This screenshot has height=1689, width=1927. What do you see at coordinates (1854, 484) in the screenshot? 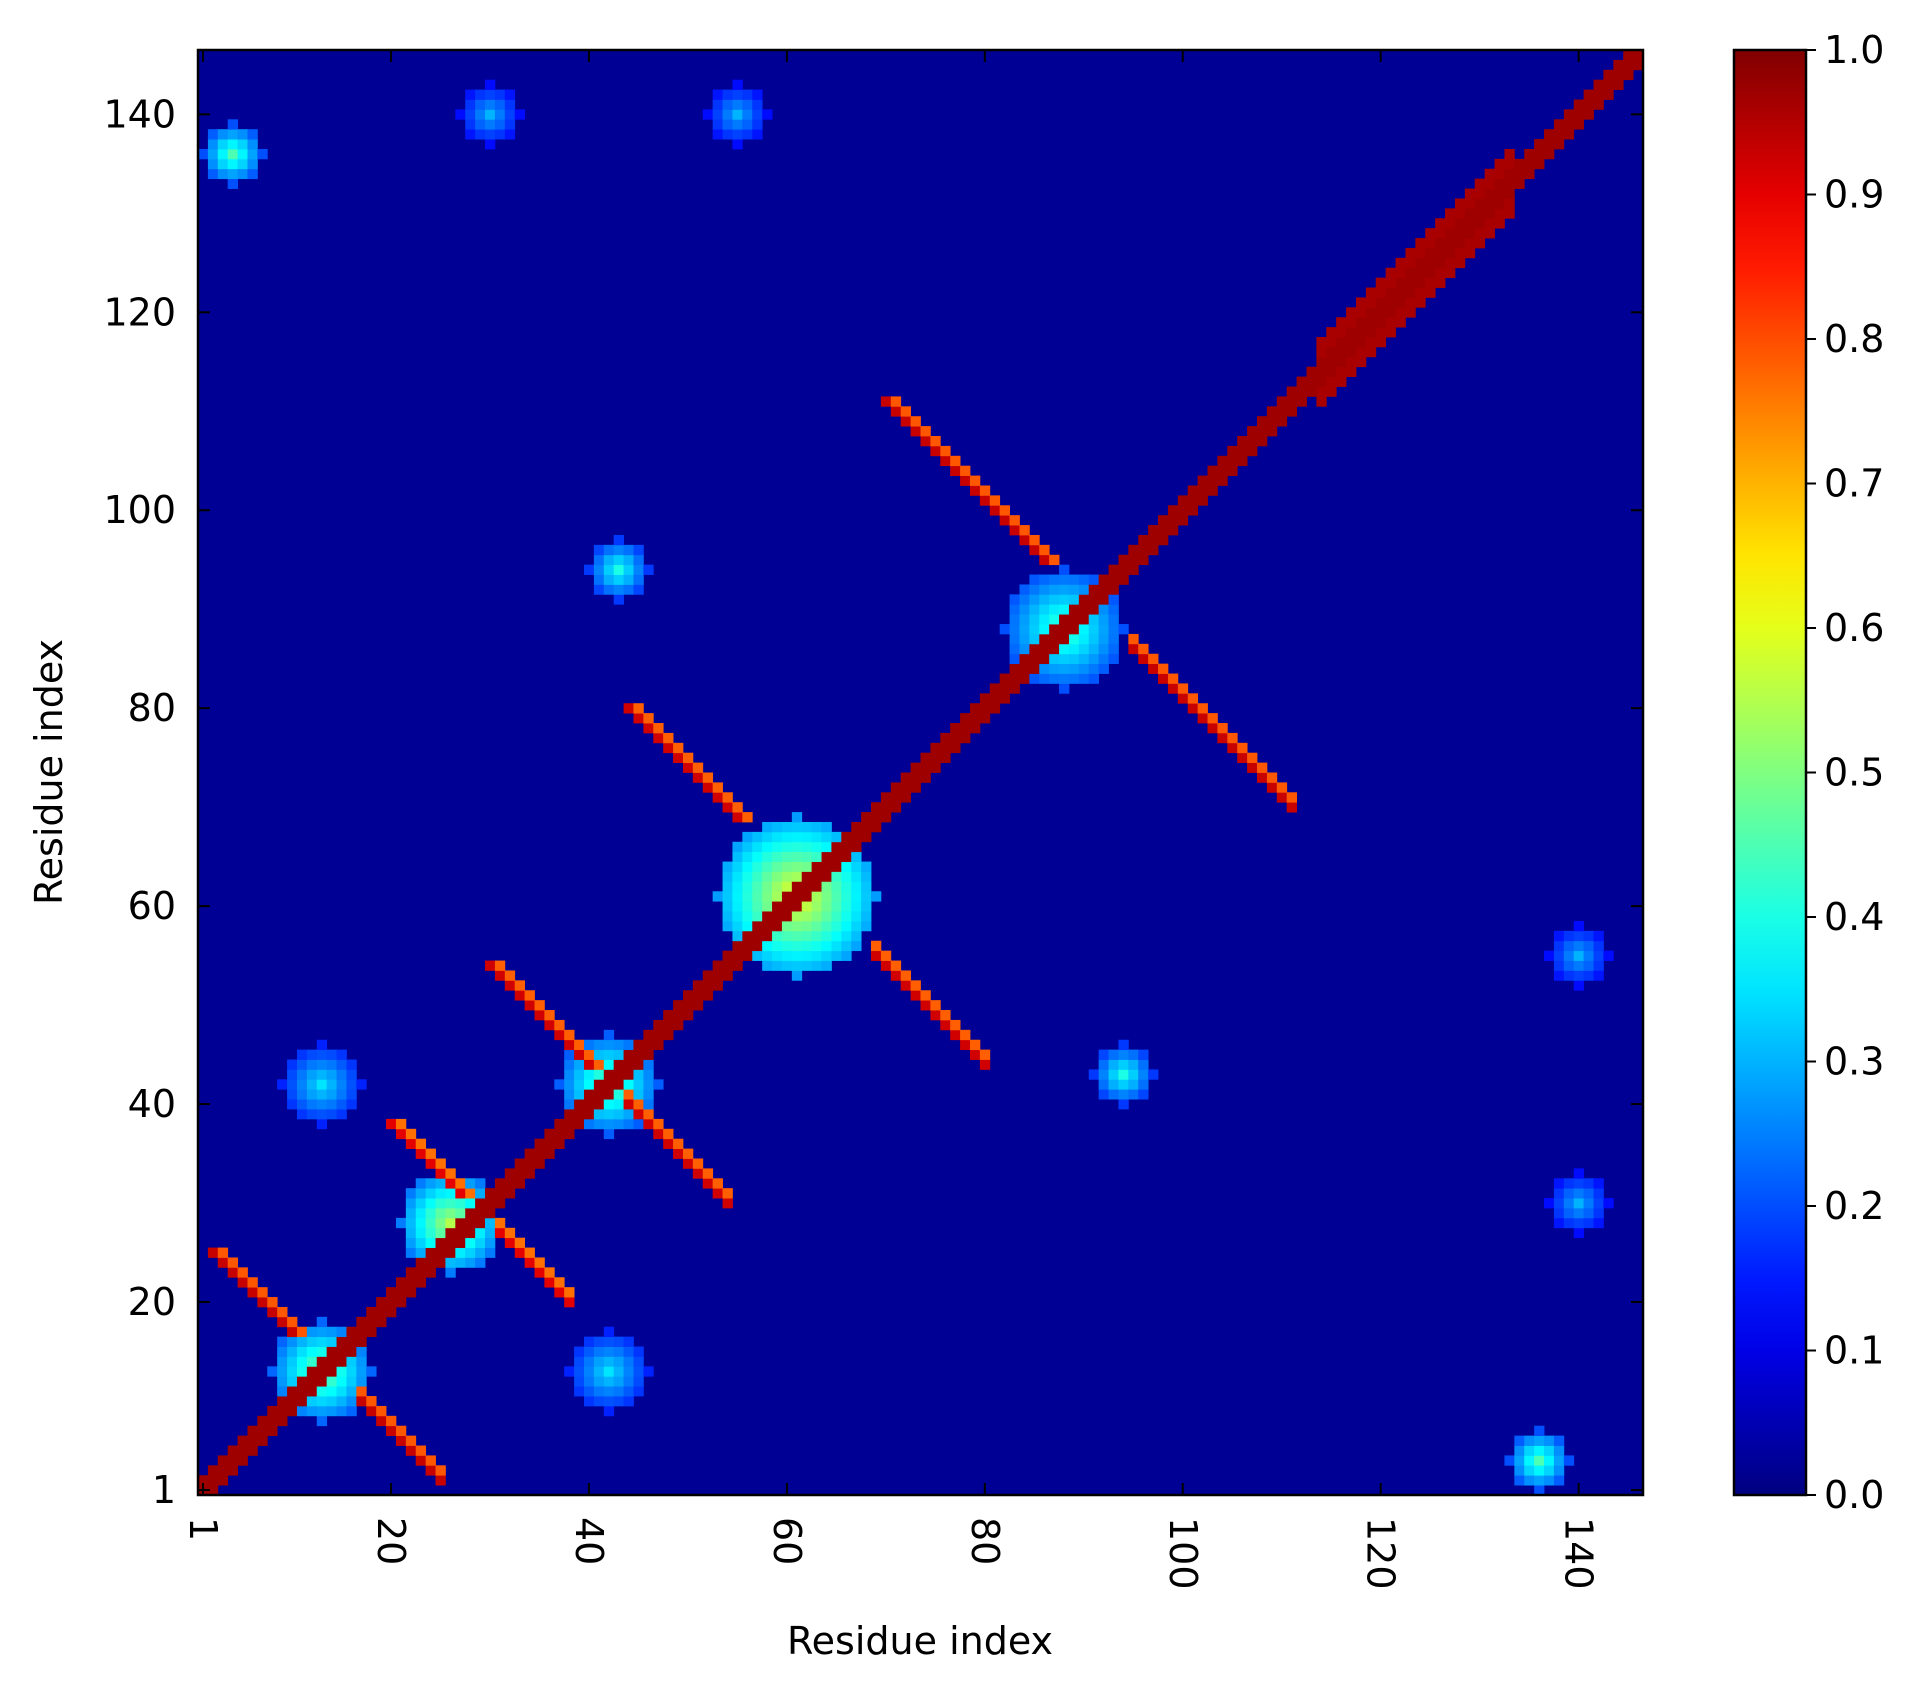
I see `colorbar-tick-label: 0.7` at bounding box center [1854, 484].